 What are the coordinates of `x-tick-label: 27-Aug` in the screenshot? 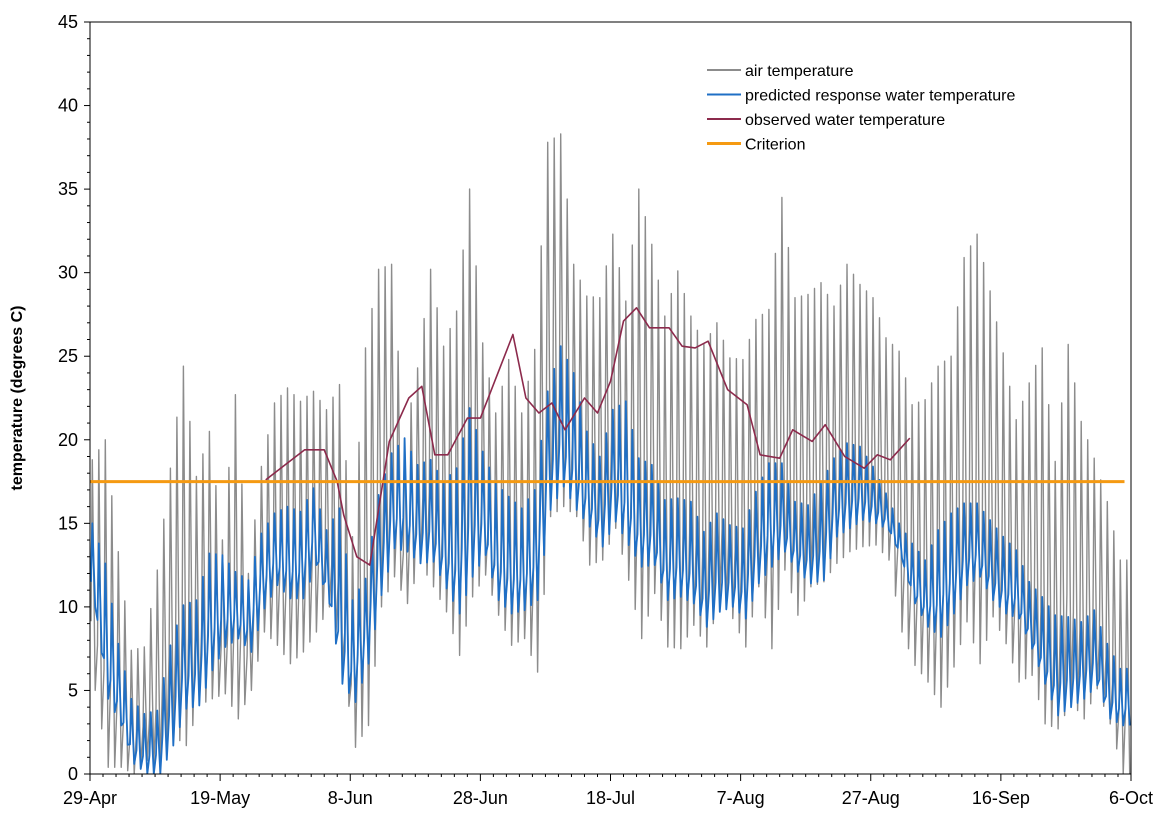 It's located at (871, 798).